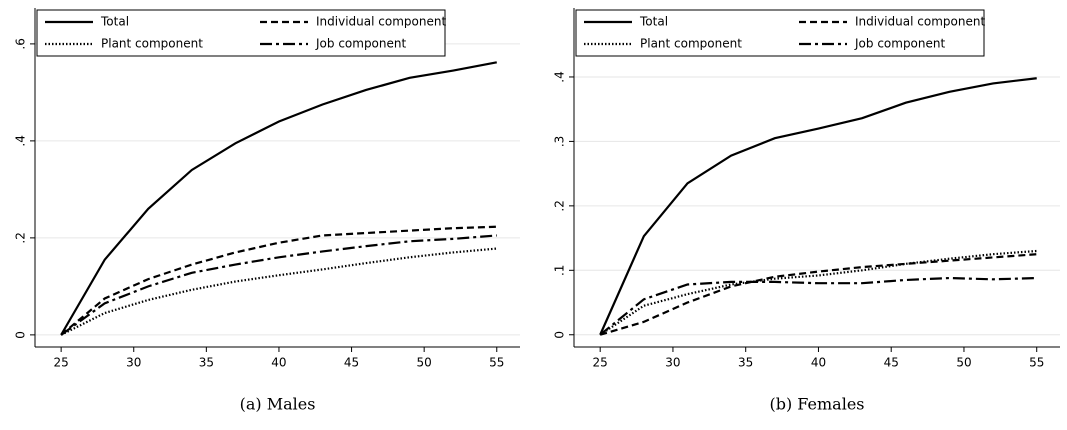  Describe the element at coordinates (560, 141) in the screenshot. I see `y-tick-label: .3` at that location.